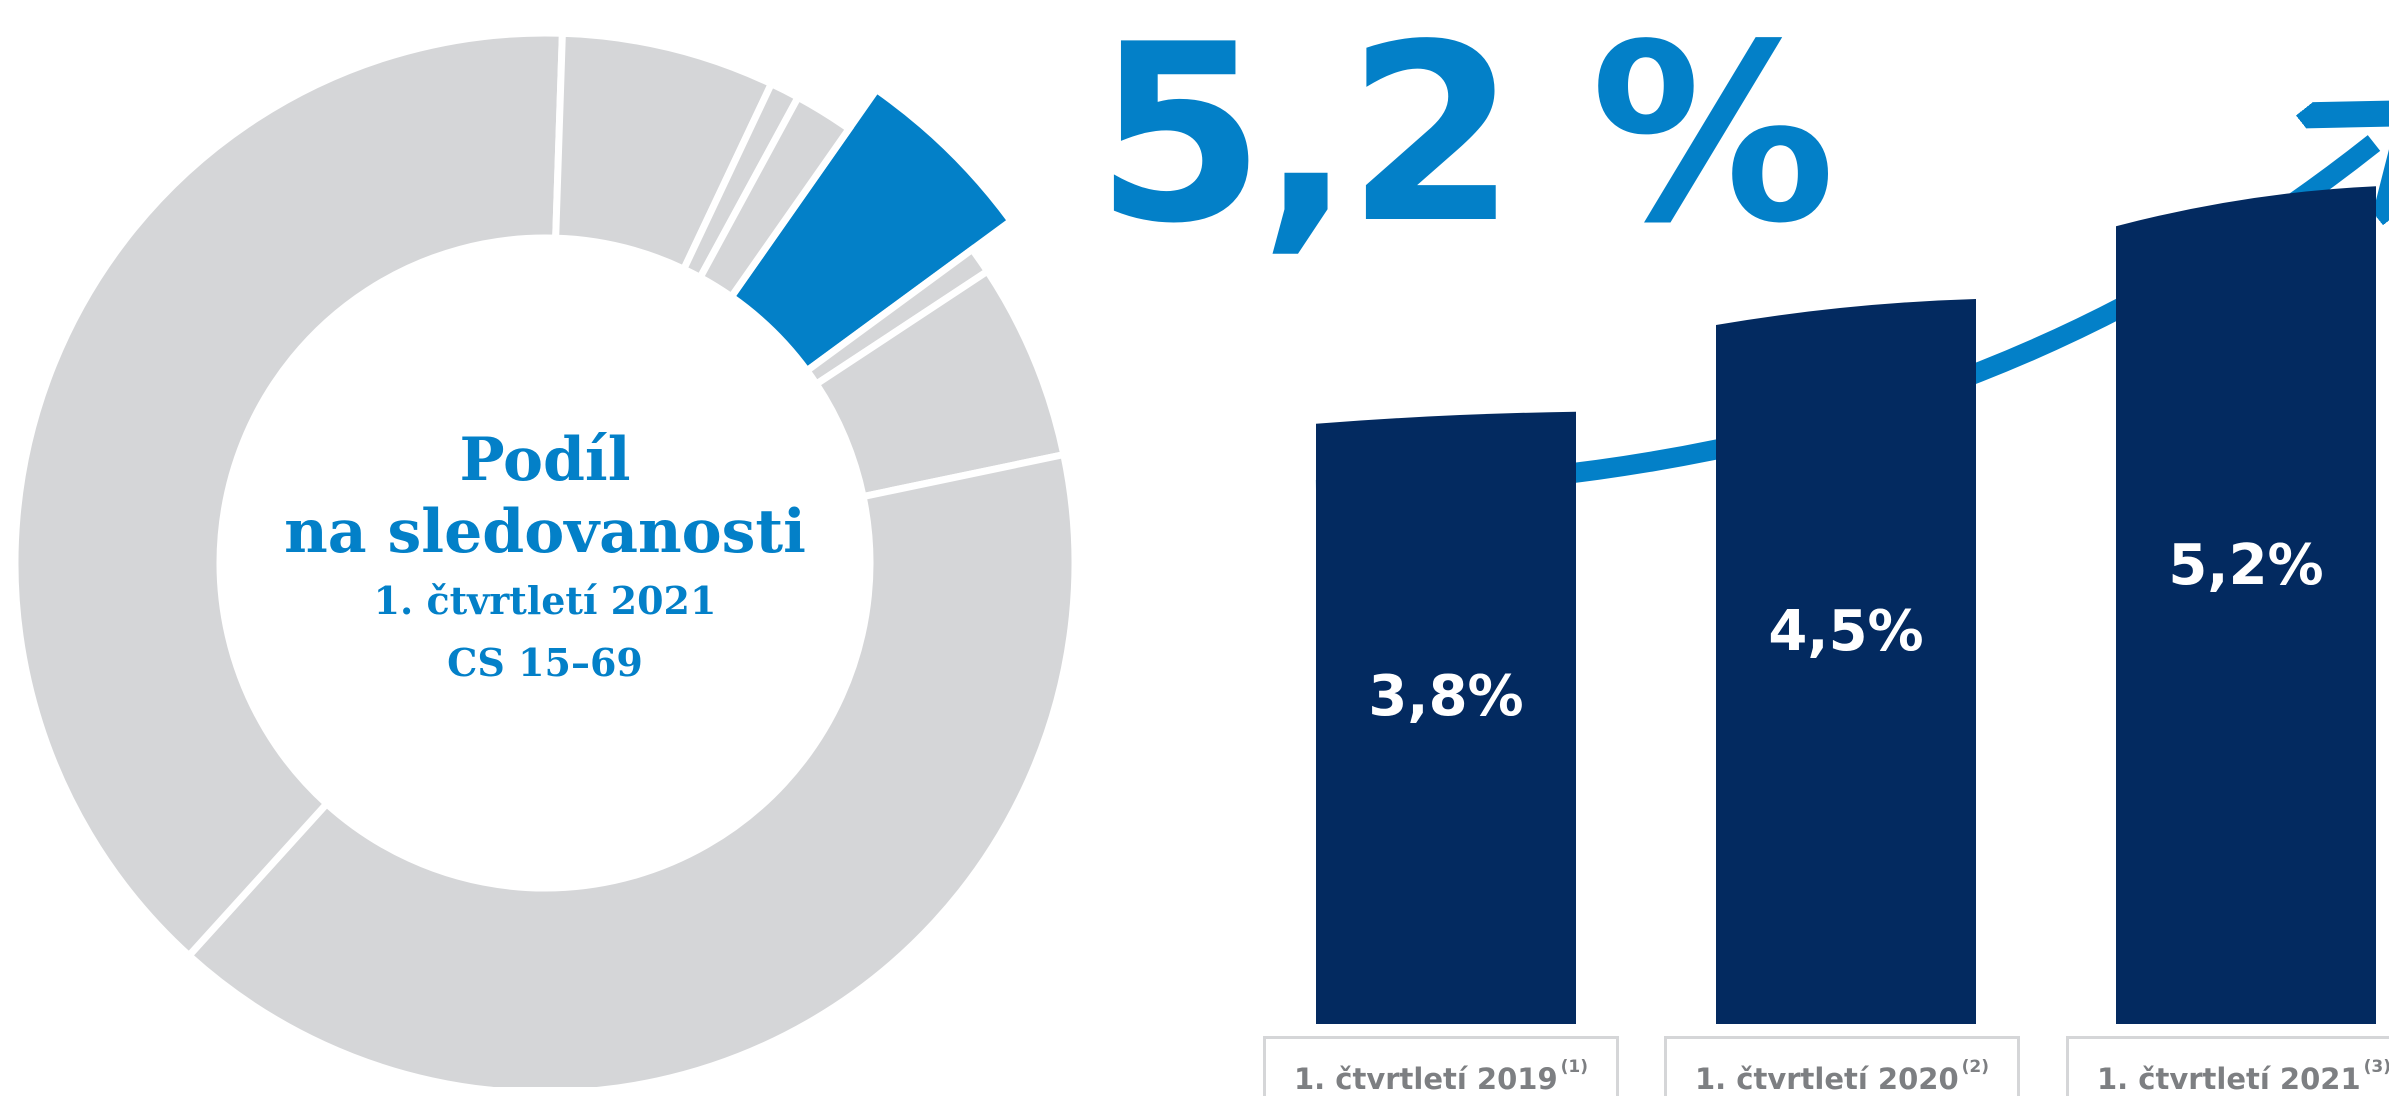 This screenshot has width=2389, height=1096. I want to click on donut-subtitle-period: 1. čtvrtletí 2021, so click(545, 600).